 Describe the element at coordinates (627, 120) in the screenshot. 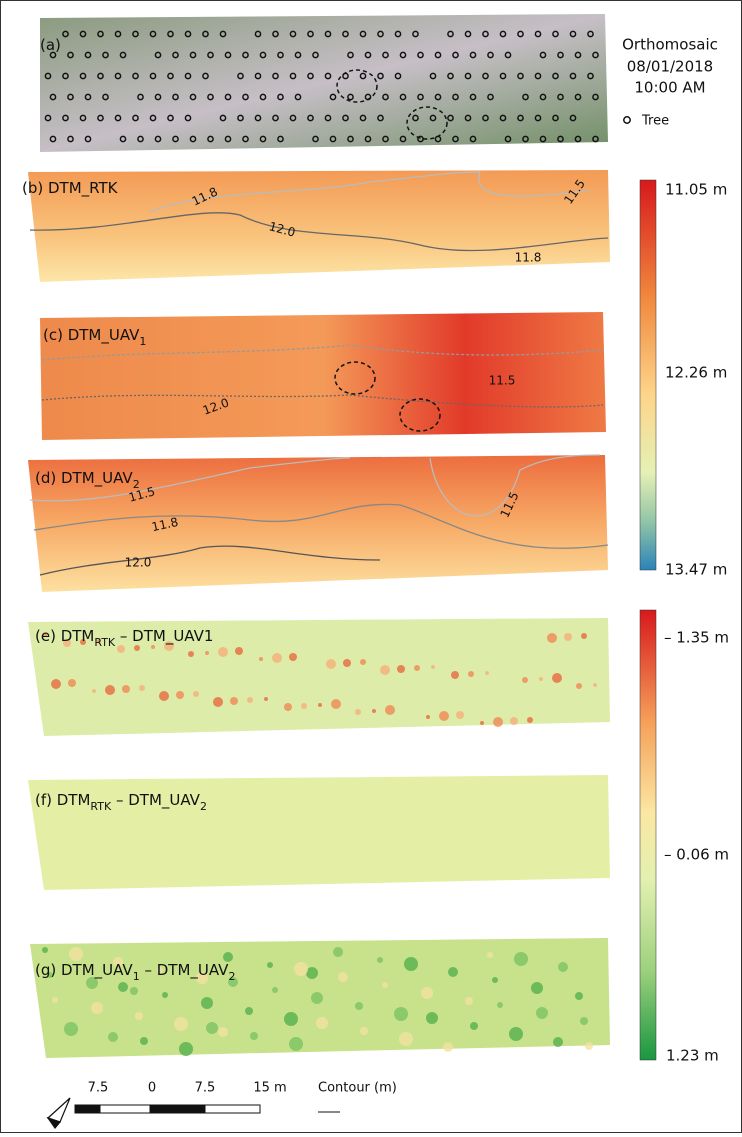

I see `tree-legend-symbol` at that location.